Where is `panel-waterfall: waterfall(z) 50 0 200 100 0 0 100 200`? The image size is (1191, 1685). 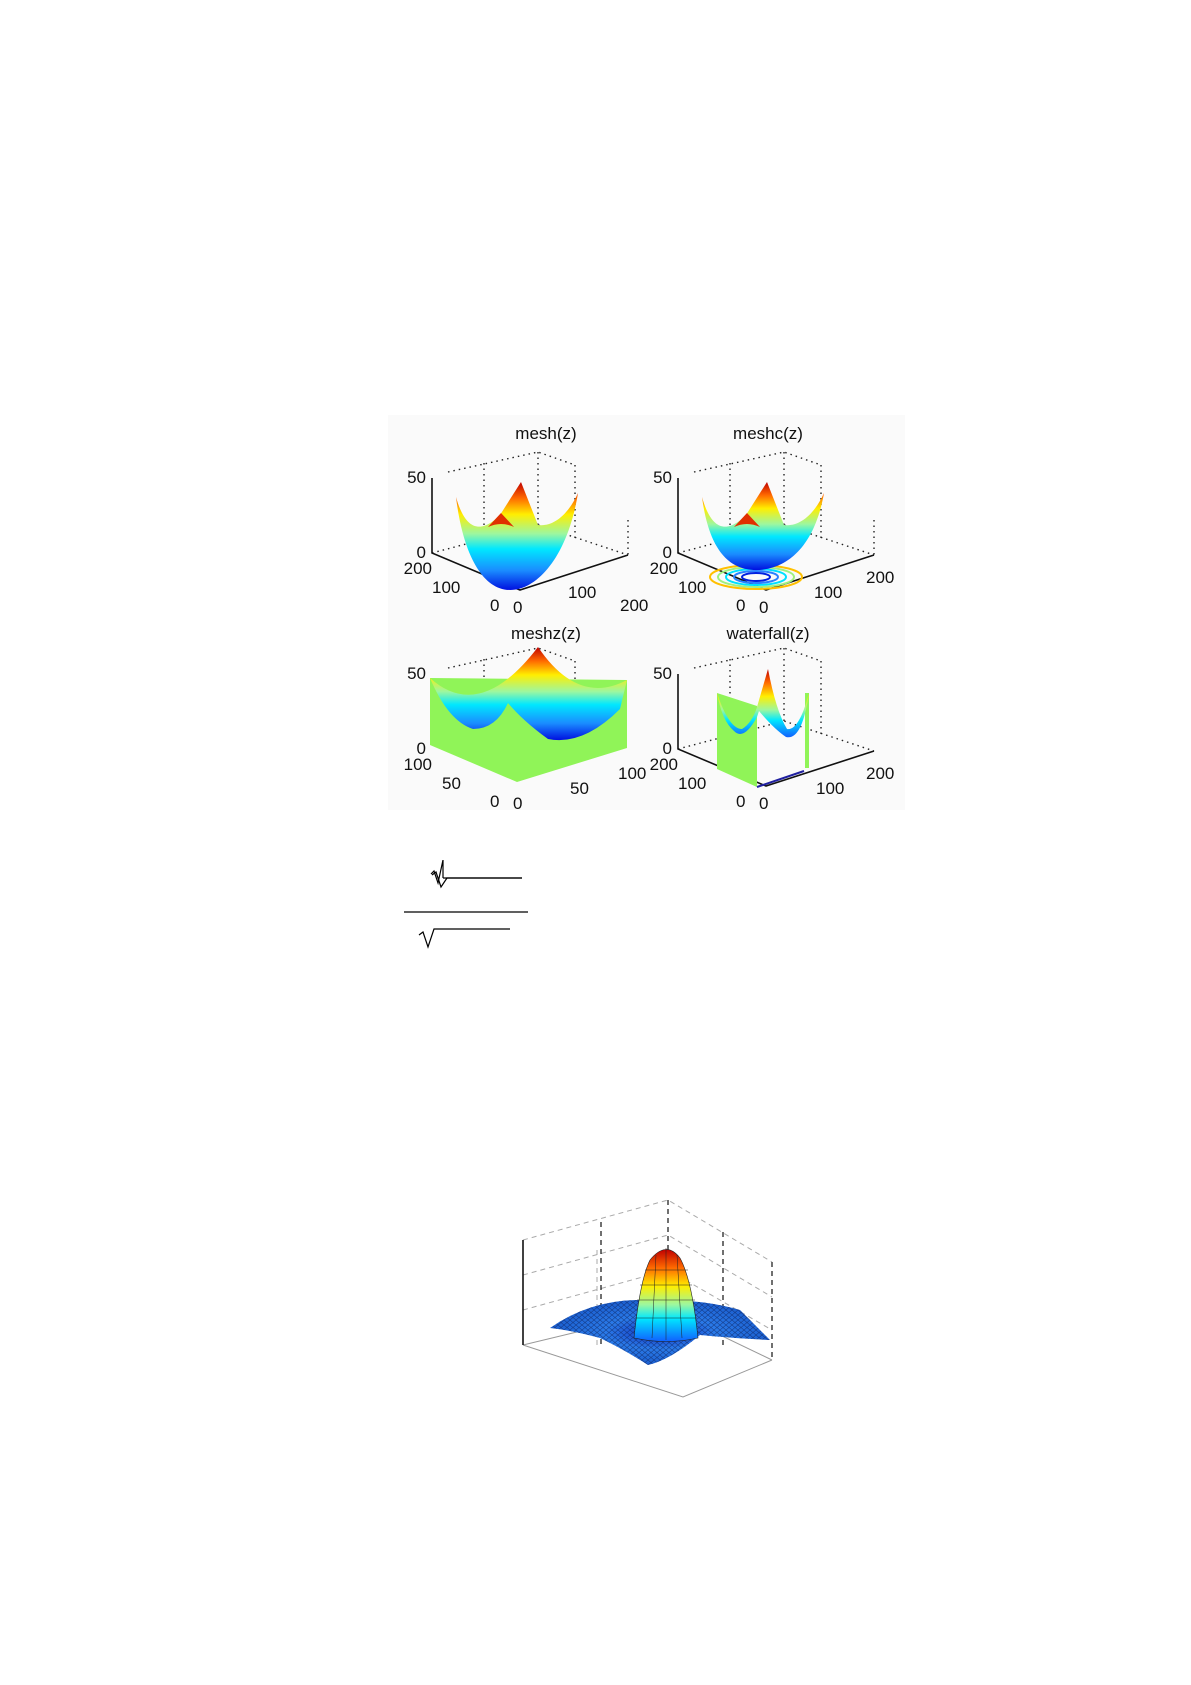
panel-waterfall: waterfall(z) 50 0 200 100 0 0 100 200 is located at coordinates (772, 718).